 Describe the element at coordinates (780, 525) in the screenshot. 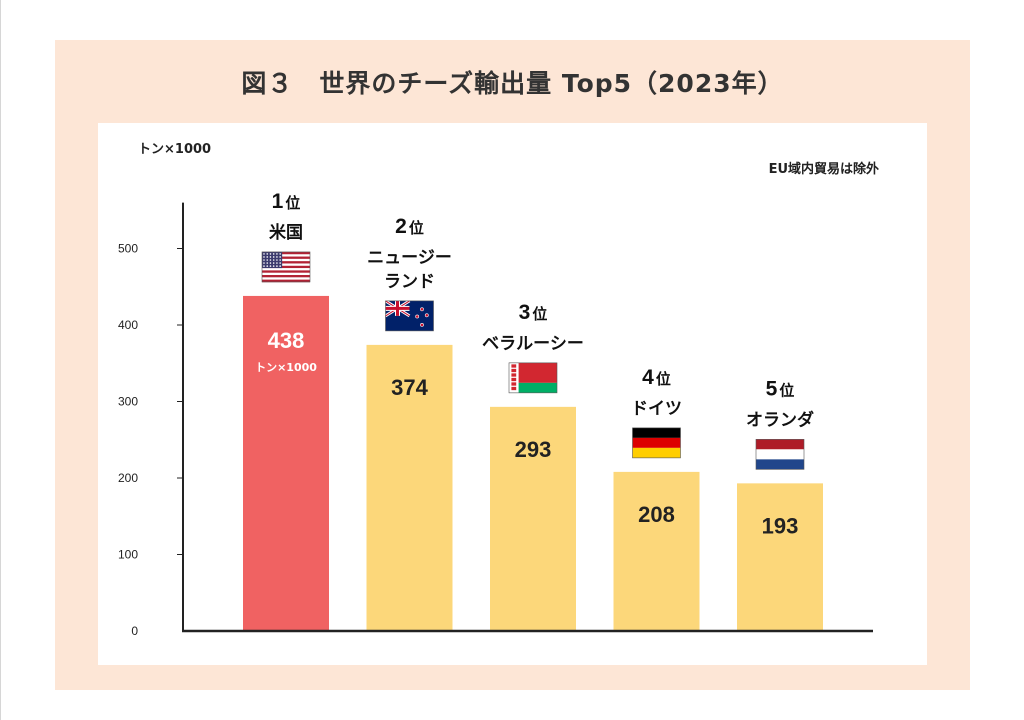

I see `value-label: 193` at that location.